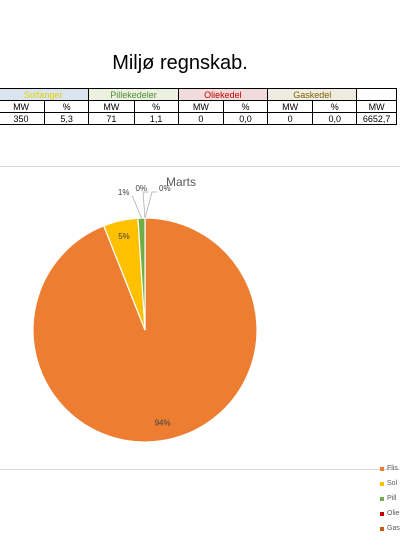 This screenshot has width=400, height=550. I want to click on legend-item-flis: Flis, so click(390, 468).